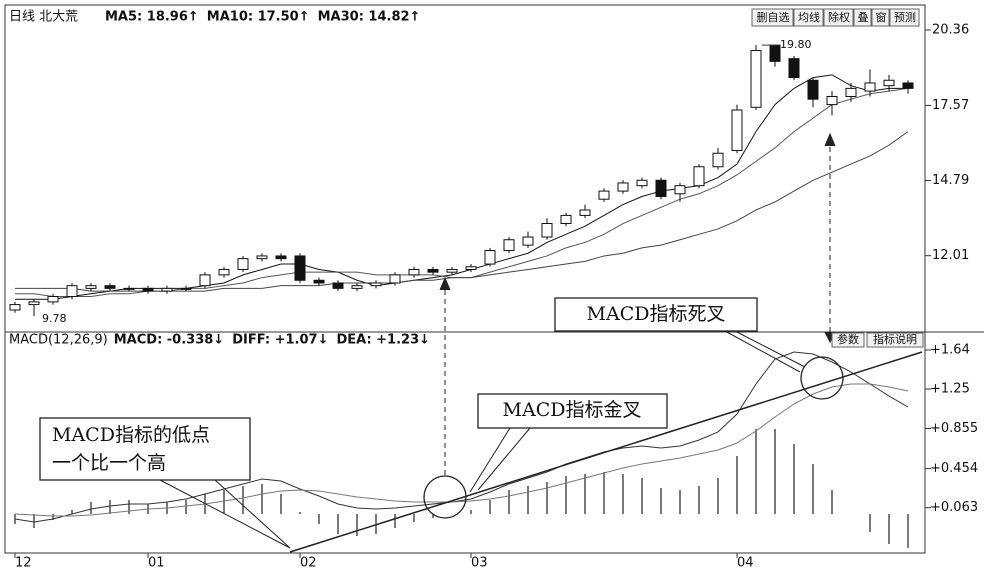  I want to click on y-tick-label: +0.855, so click(954, 428).